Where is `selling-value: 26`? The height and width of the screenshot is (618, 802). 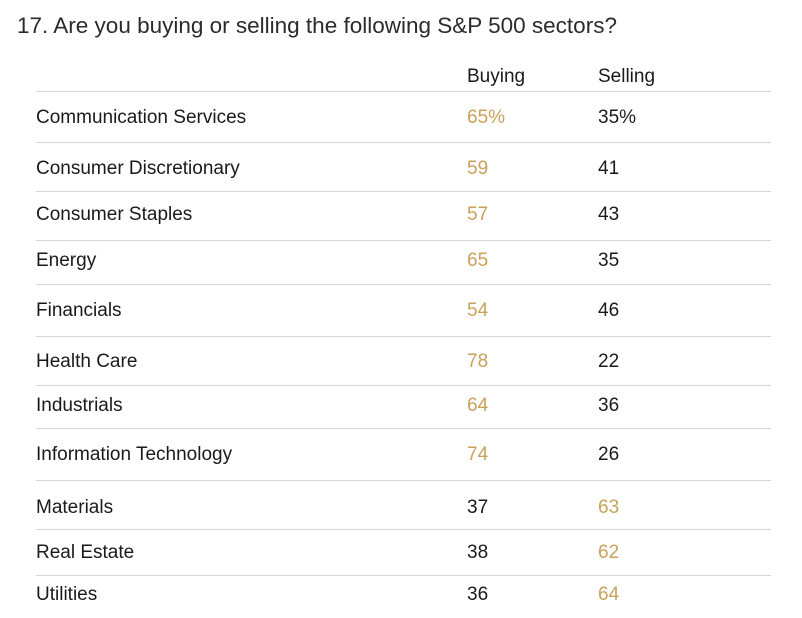 selling-value: 26 is located at coordinates (609, 454).